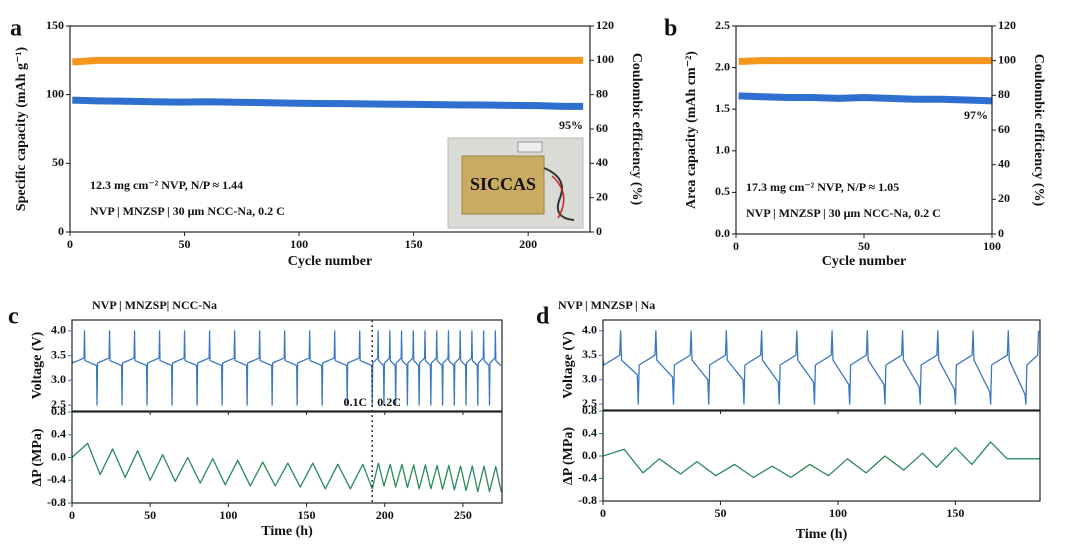  I want to click on inset-board, so click(503, 185).